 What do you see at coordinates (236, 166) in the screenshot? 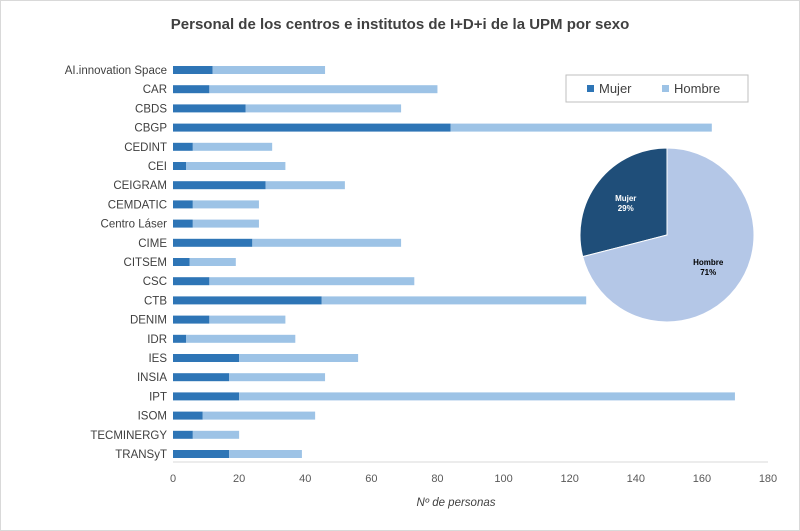
I see `bar-cei-hombre` at bounding box center [236, 166].